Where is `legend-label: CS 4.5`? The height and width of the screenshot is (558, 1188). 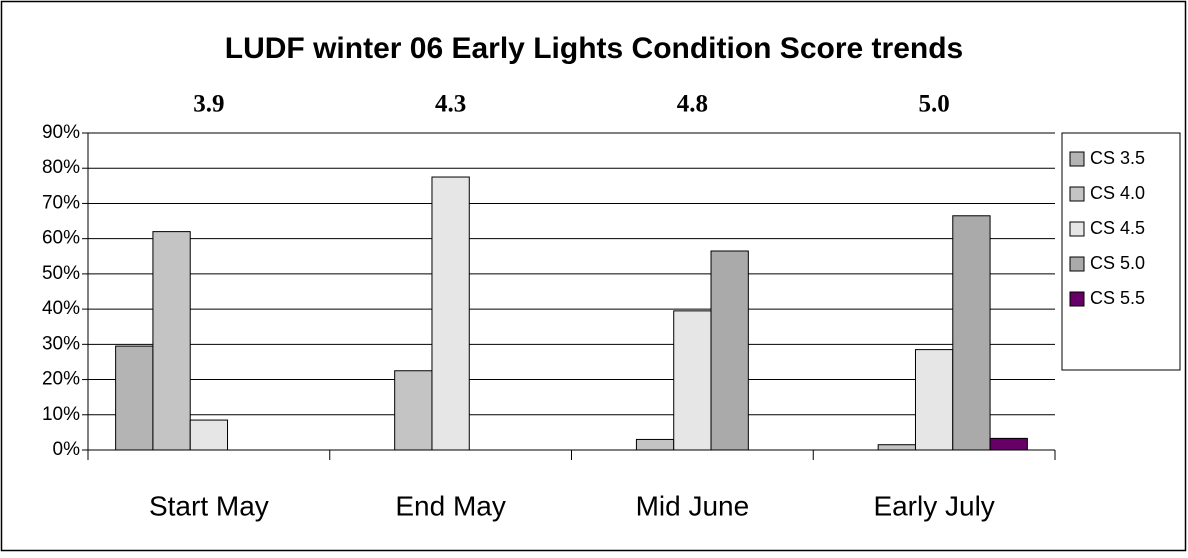 legend-label: CS 4.5 is located at coordinates (1117, 228).